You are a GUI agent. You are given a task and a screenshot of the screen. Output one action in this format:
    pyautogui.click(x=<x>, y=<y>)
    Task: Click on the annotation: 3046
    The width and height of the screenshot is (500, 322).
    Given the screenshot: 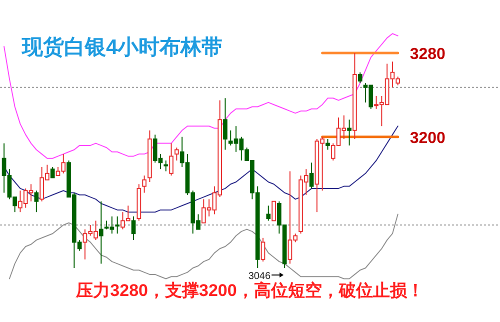 What is the action you would take?
    pyautogui.click(x=259, y=276)
    